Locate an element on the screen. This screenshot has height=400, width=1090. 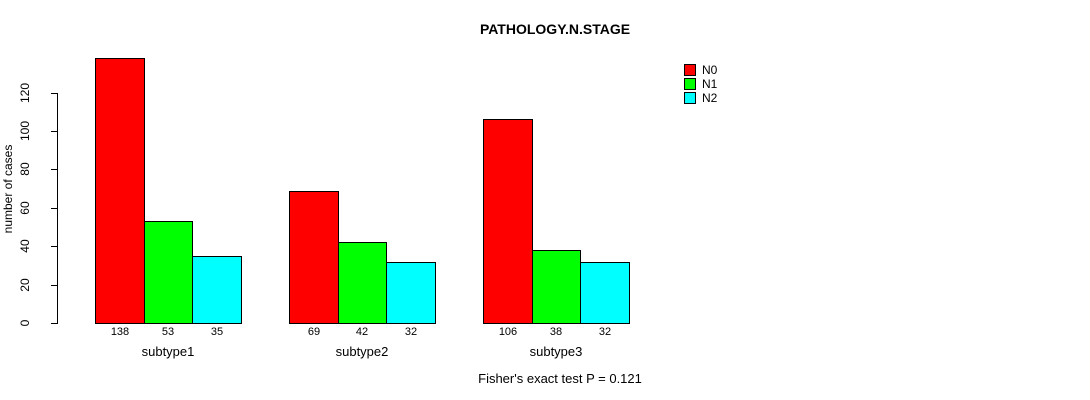
legend-swatch-n2-icon is located at coordinates (690, 98).